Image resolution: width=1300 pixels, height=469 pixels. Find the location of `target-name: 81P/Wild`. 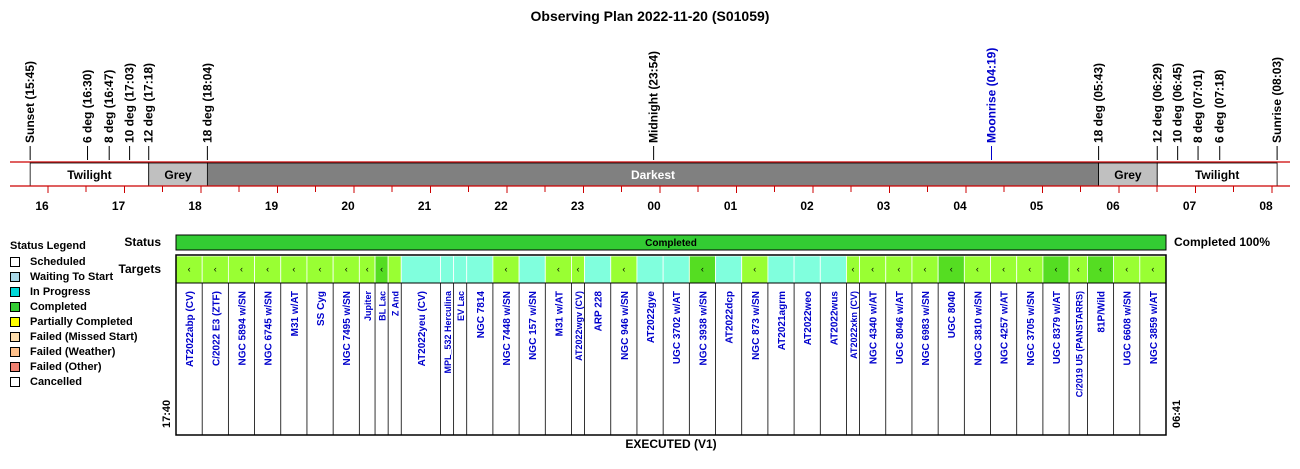

target-name: 81P/Wild is located at coordinates (1102, 312).